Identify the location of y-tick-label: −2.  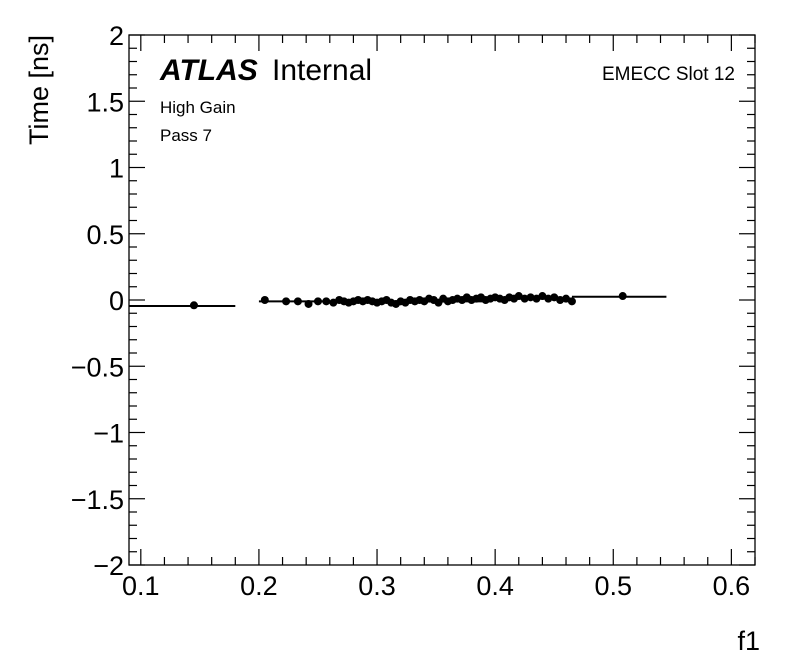
(108, 566).